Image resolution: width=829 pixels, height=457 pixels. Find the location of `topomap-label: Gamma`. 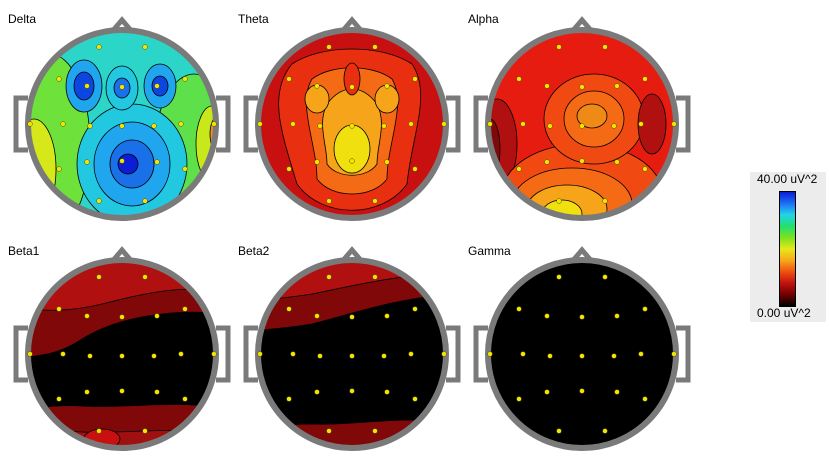

topomap-label: Gamma is located at coordinates (489, 251).